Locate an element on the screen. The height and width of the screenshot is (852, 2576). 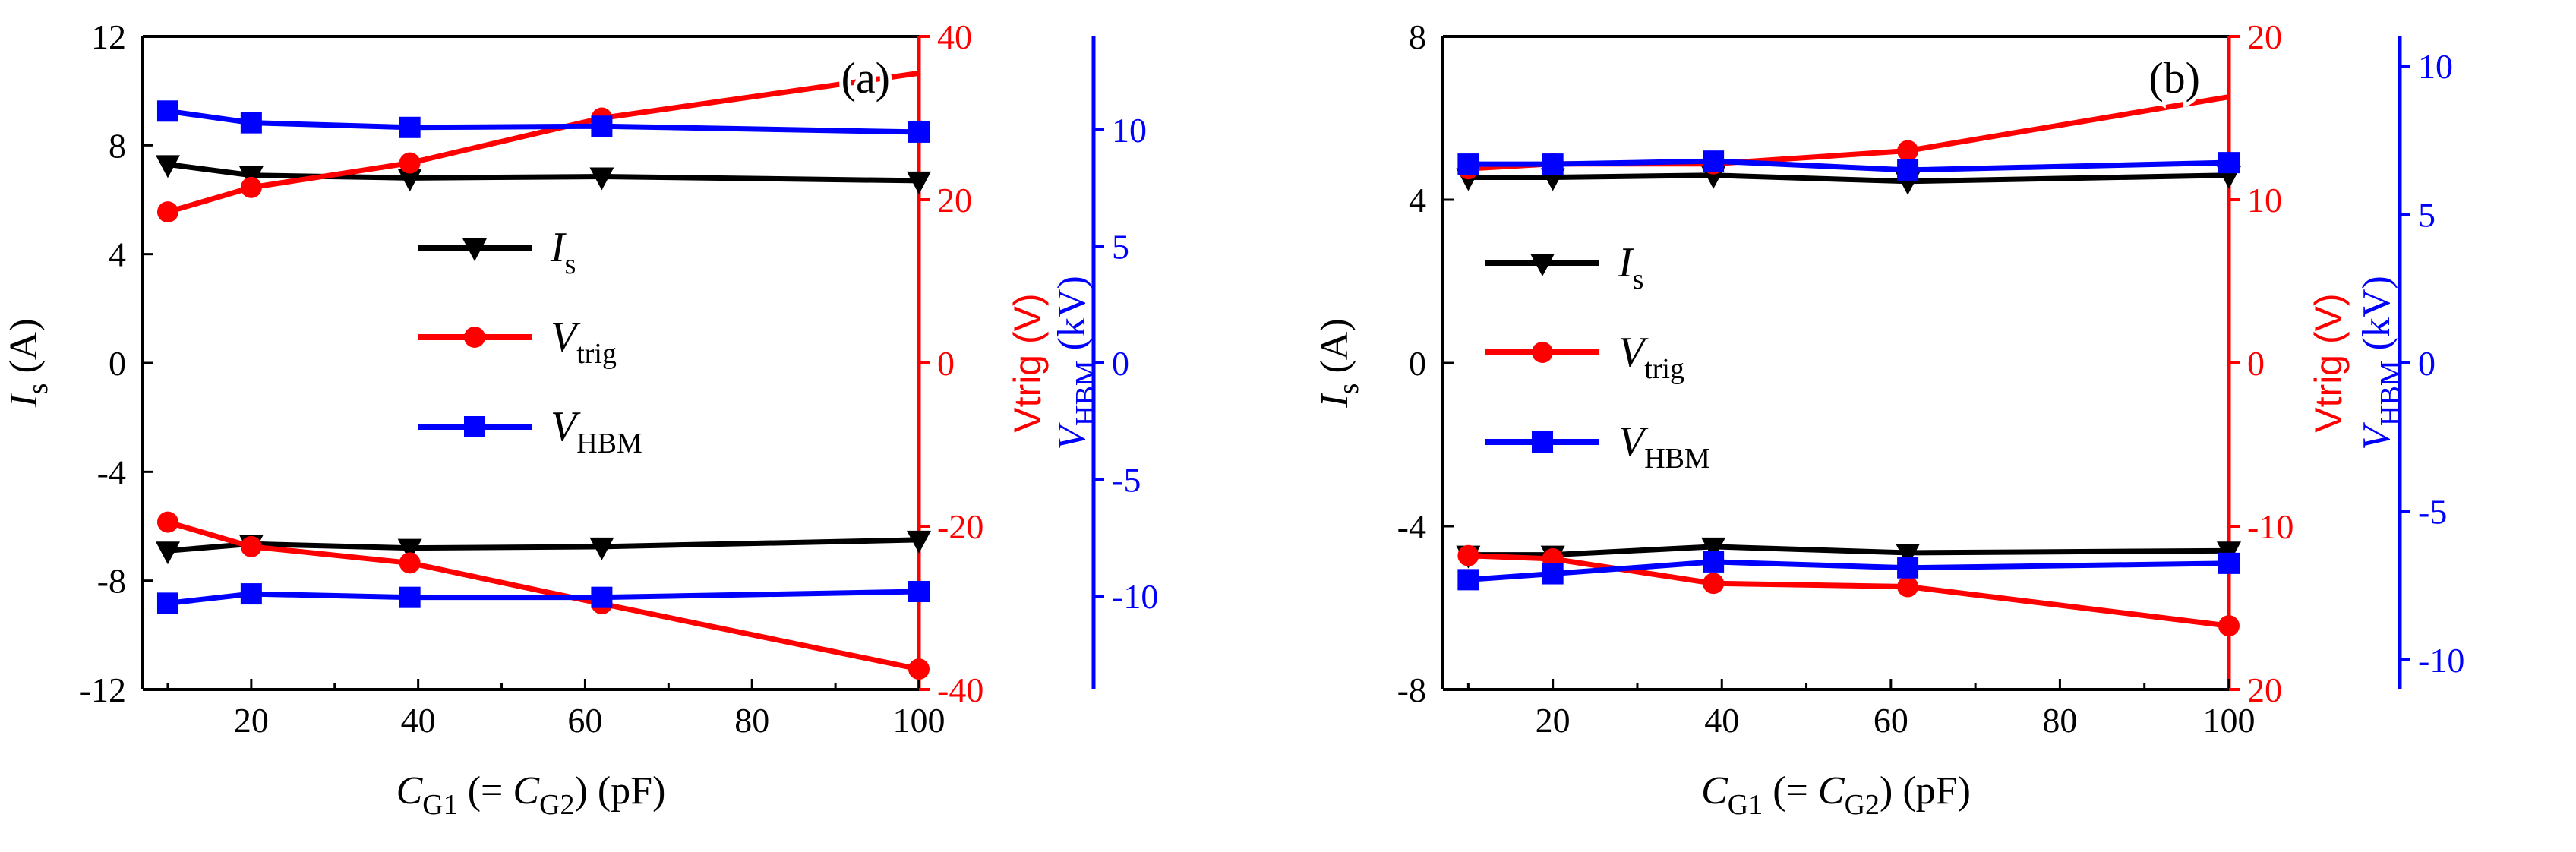
right1-tick-label: 40 is located at coordinates (954, 36).